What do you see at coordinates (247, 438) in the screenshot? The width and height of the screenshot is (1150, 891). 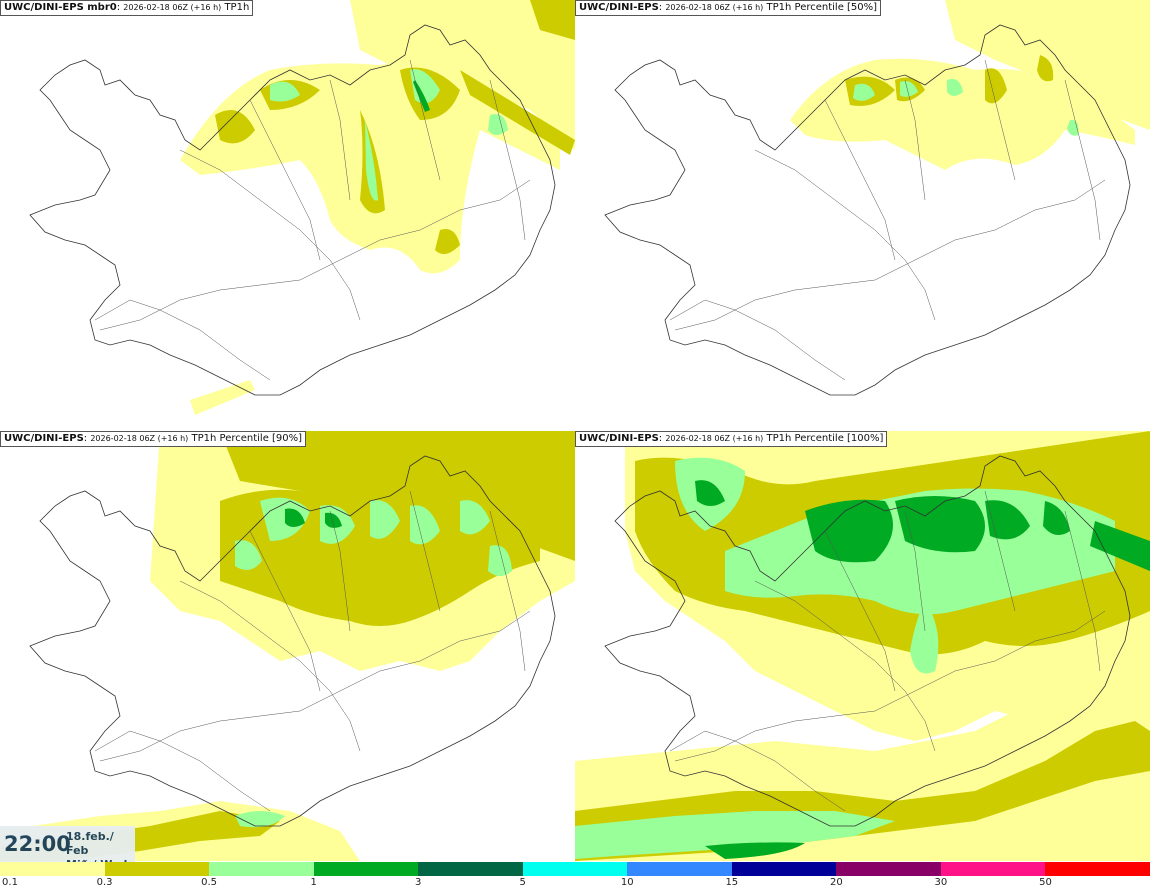 I see `product-name: TP1h Percentile [90%]` at bounding box center [247, 438].